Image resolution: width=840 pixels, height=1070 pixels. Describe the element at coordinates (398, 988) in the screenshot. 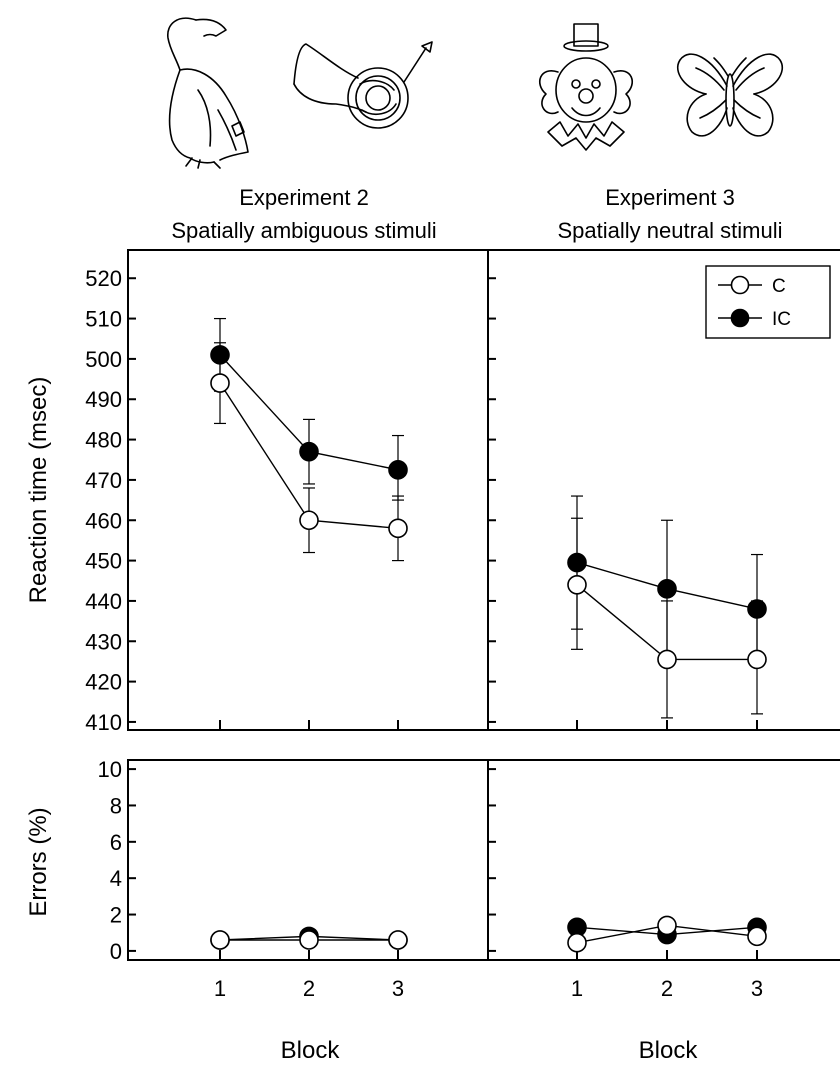

I see `err-exp2-xtick-label-3: 3` at that location.